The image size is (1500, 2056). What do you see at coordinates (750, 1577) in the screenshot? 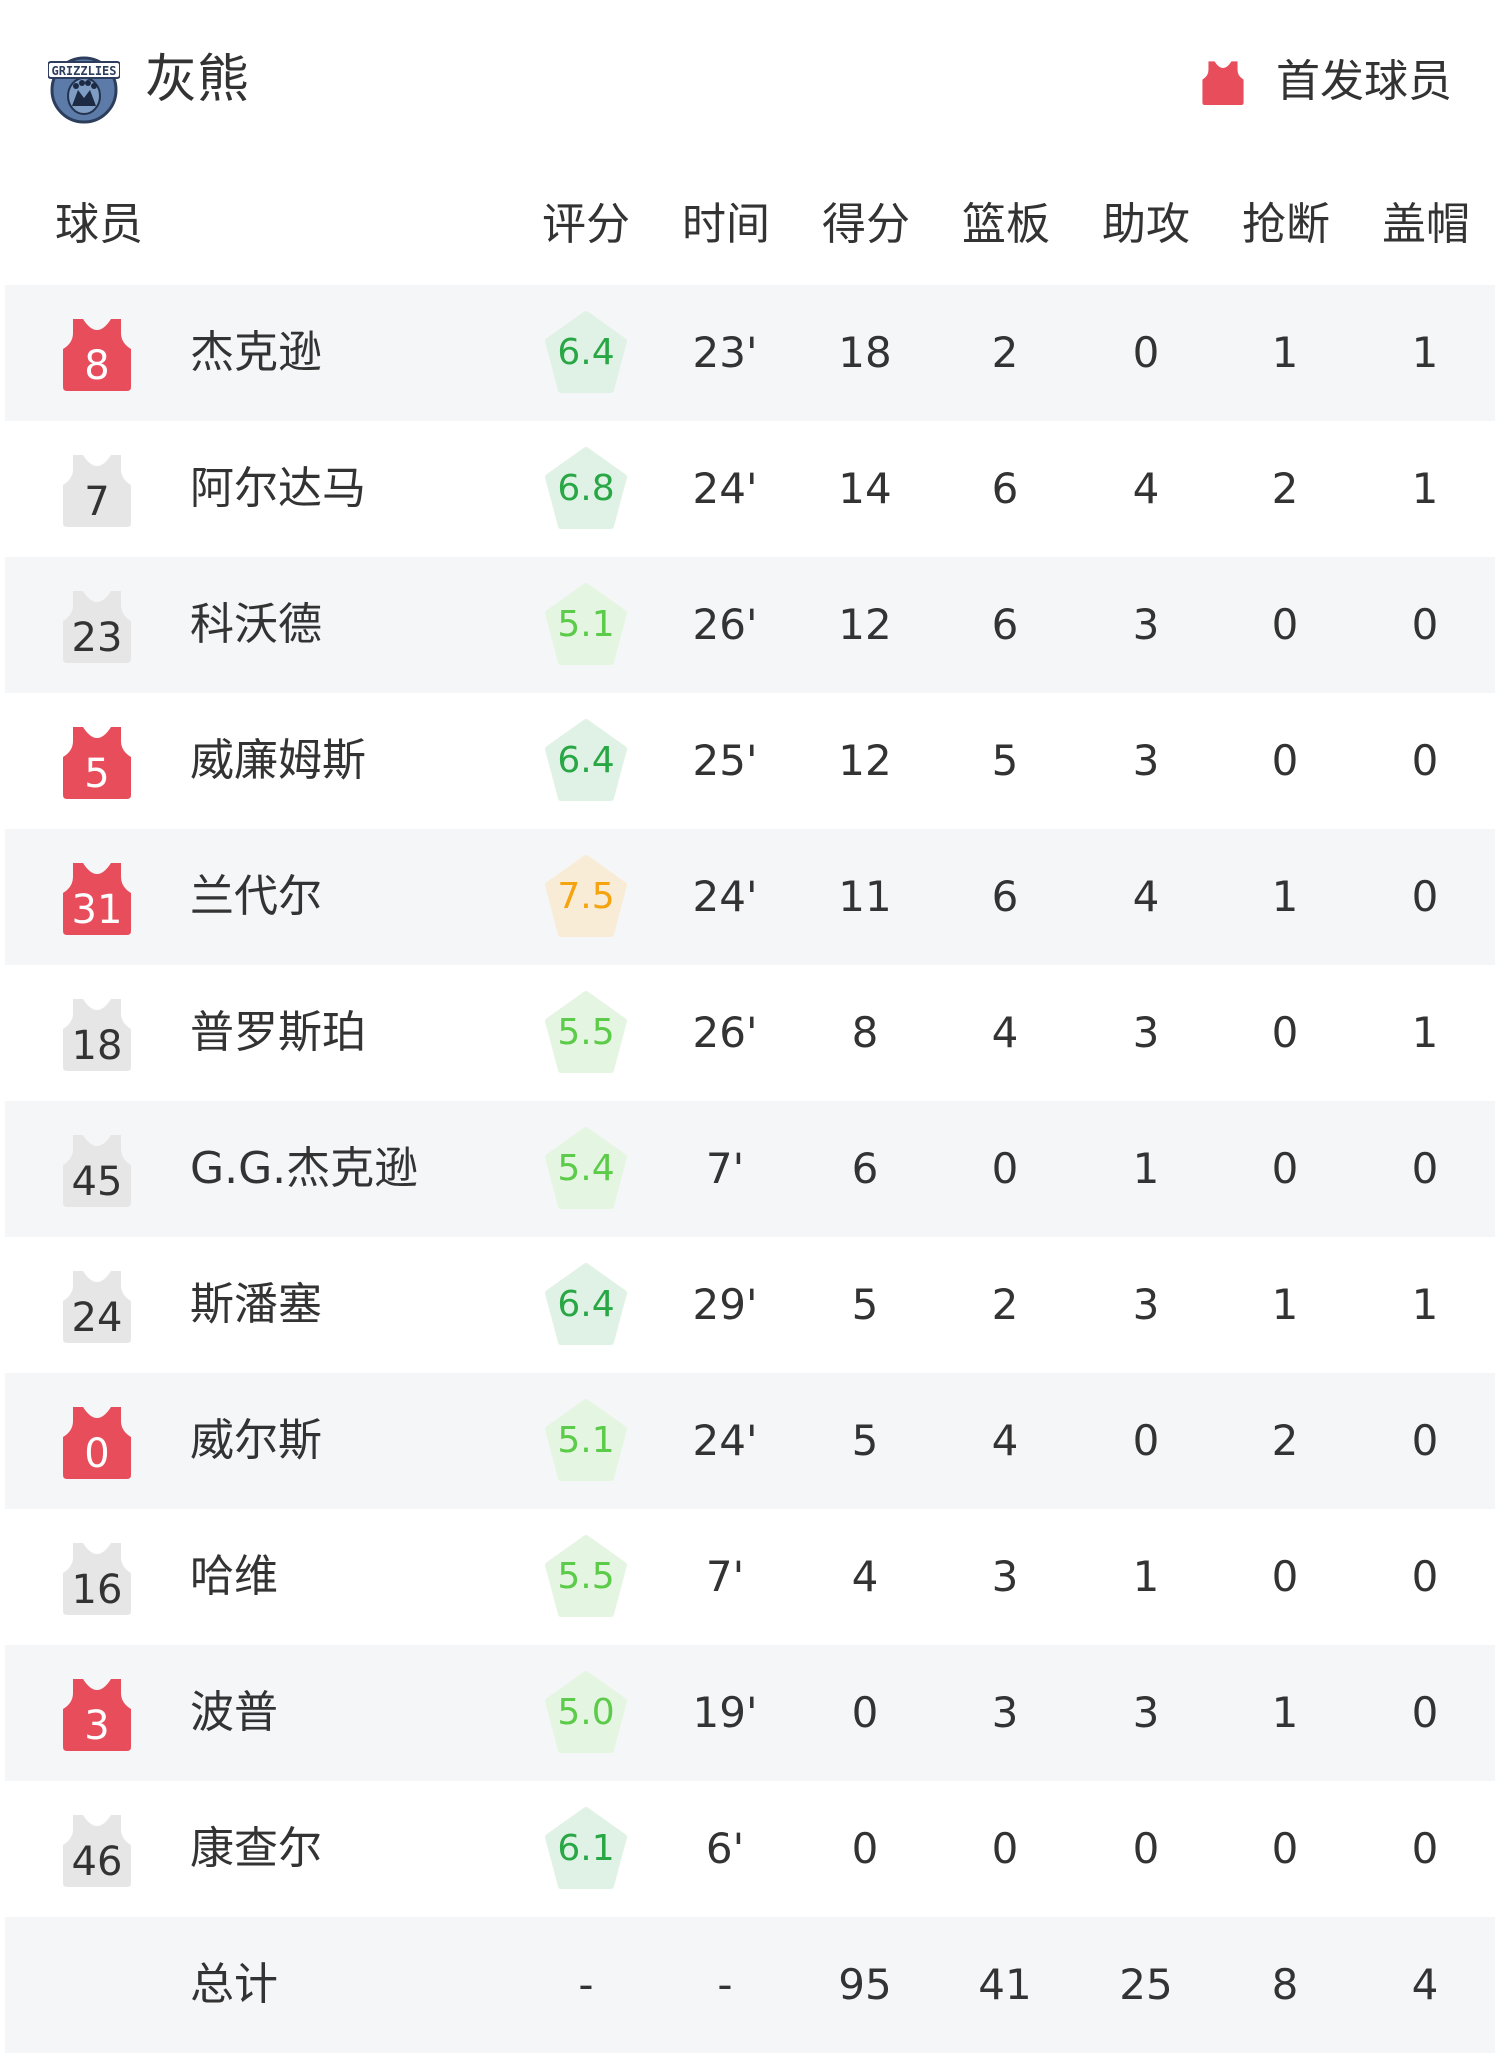
I see `player-row: 16 哈维 5.5 7' 4 3 1 0 0` at bounding box center [750, 1577].